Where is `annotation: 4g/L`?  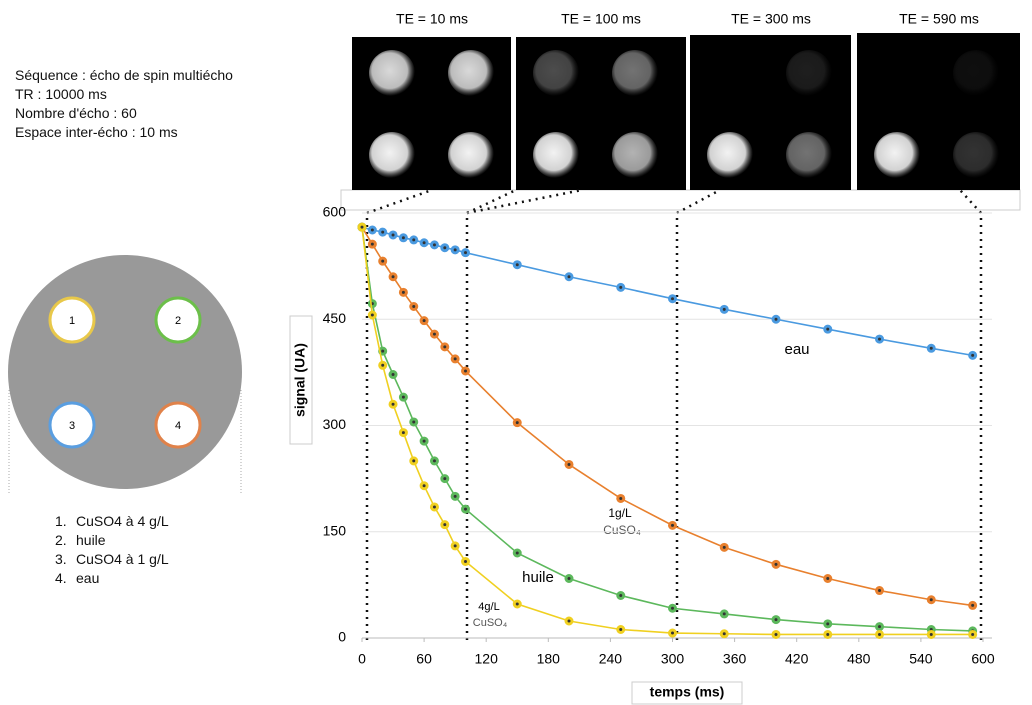 annotation: 4g/L is located at coordinates (488, 607).